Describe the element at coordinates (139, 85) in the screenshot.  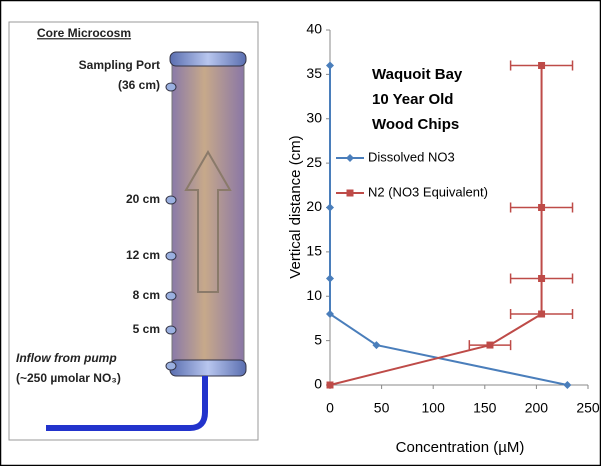
I see `port-label: (36 cm)` at that location.